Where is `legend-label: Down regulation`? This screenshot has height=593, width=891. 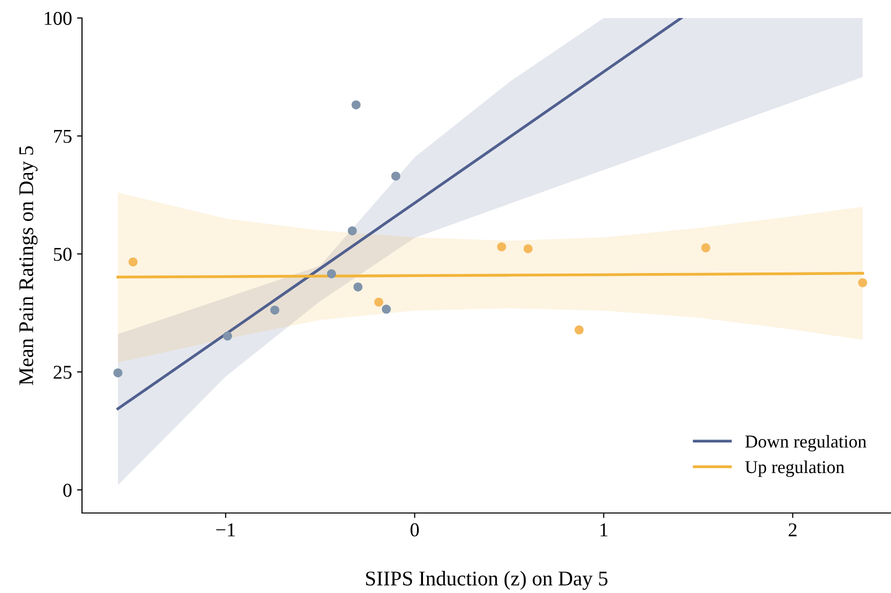 legend-label: Down regulation is located at coordinates (805, 443).